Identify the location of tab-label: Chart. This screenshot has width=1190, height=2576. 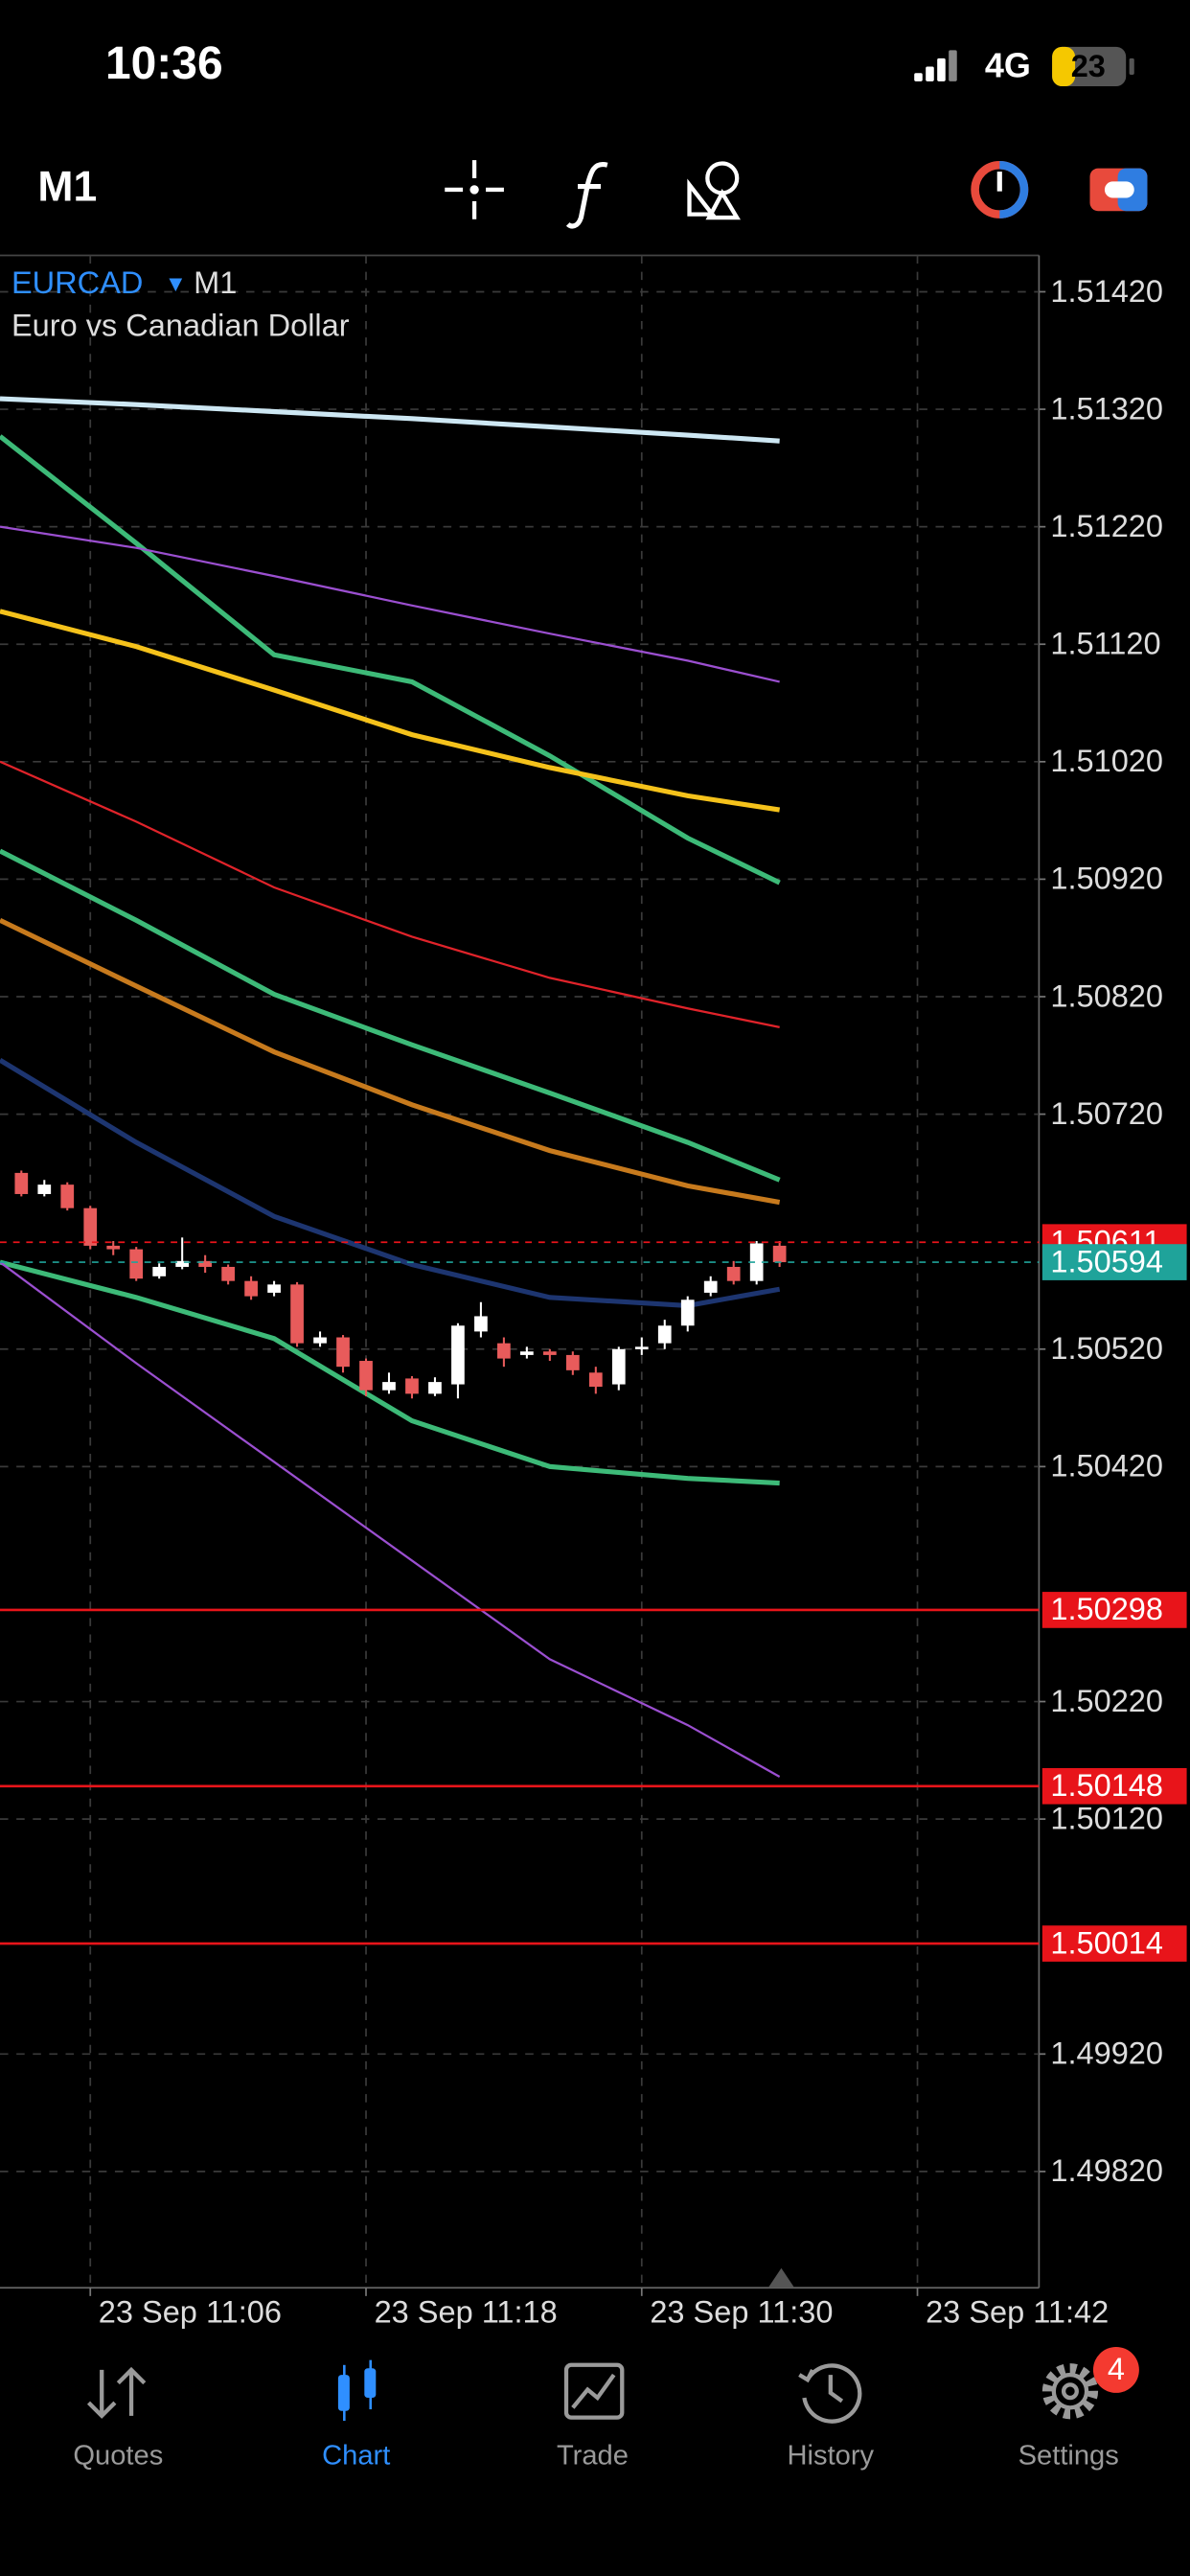
(356, 2455).